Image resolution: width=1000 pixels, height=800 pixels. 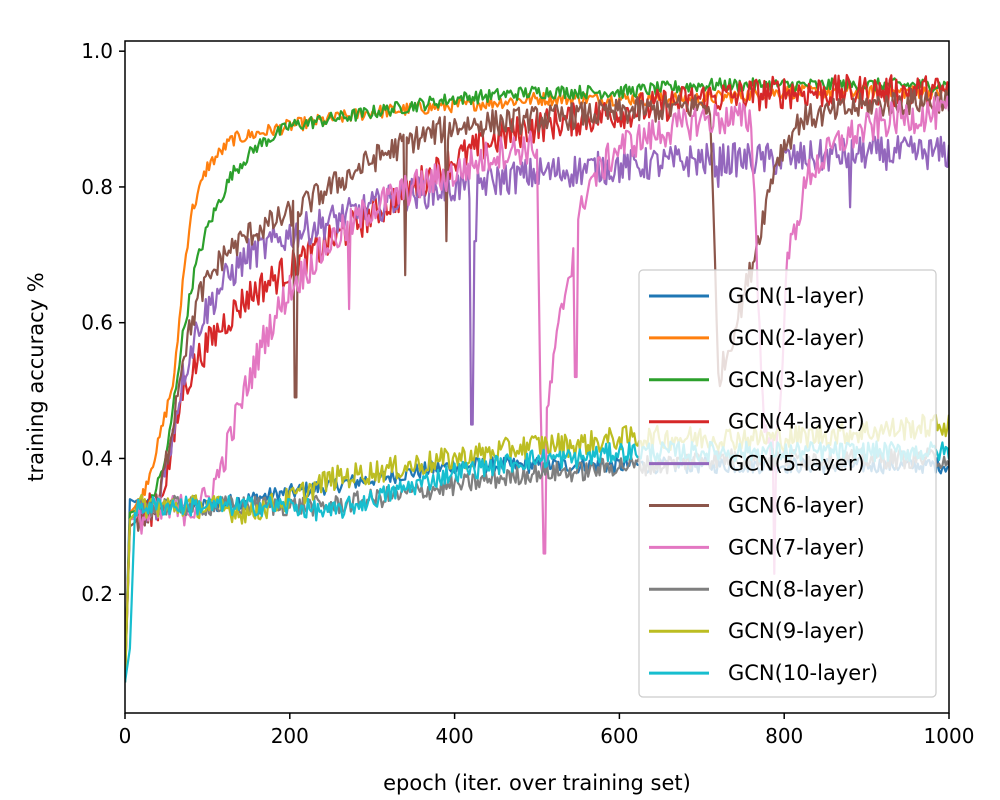 What do you see at coordinates (784, 736) in the screenshot?
I see `x-tick-label: 800` at bounding box center [784, 736].